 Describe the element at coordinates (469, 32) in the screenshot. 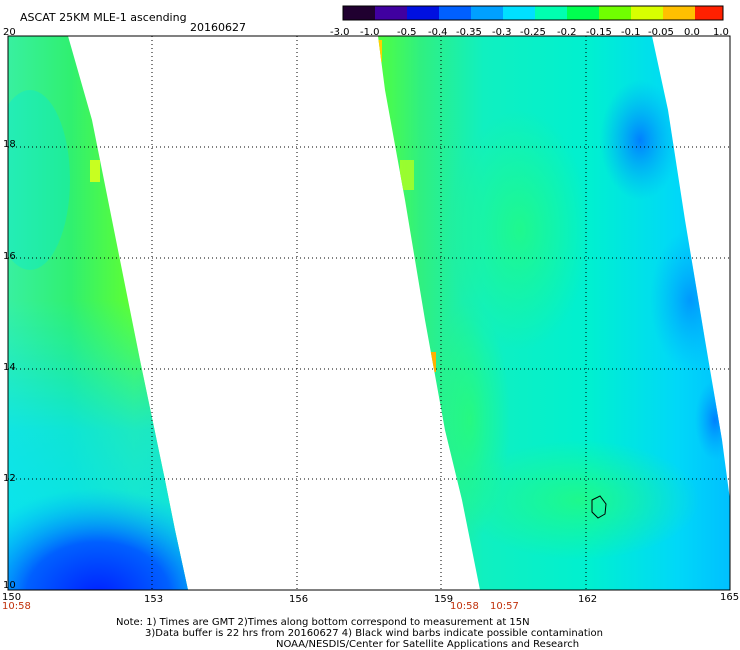

I see `colorbar-label: -0.35` at that location.